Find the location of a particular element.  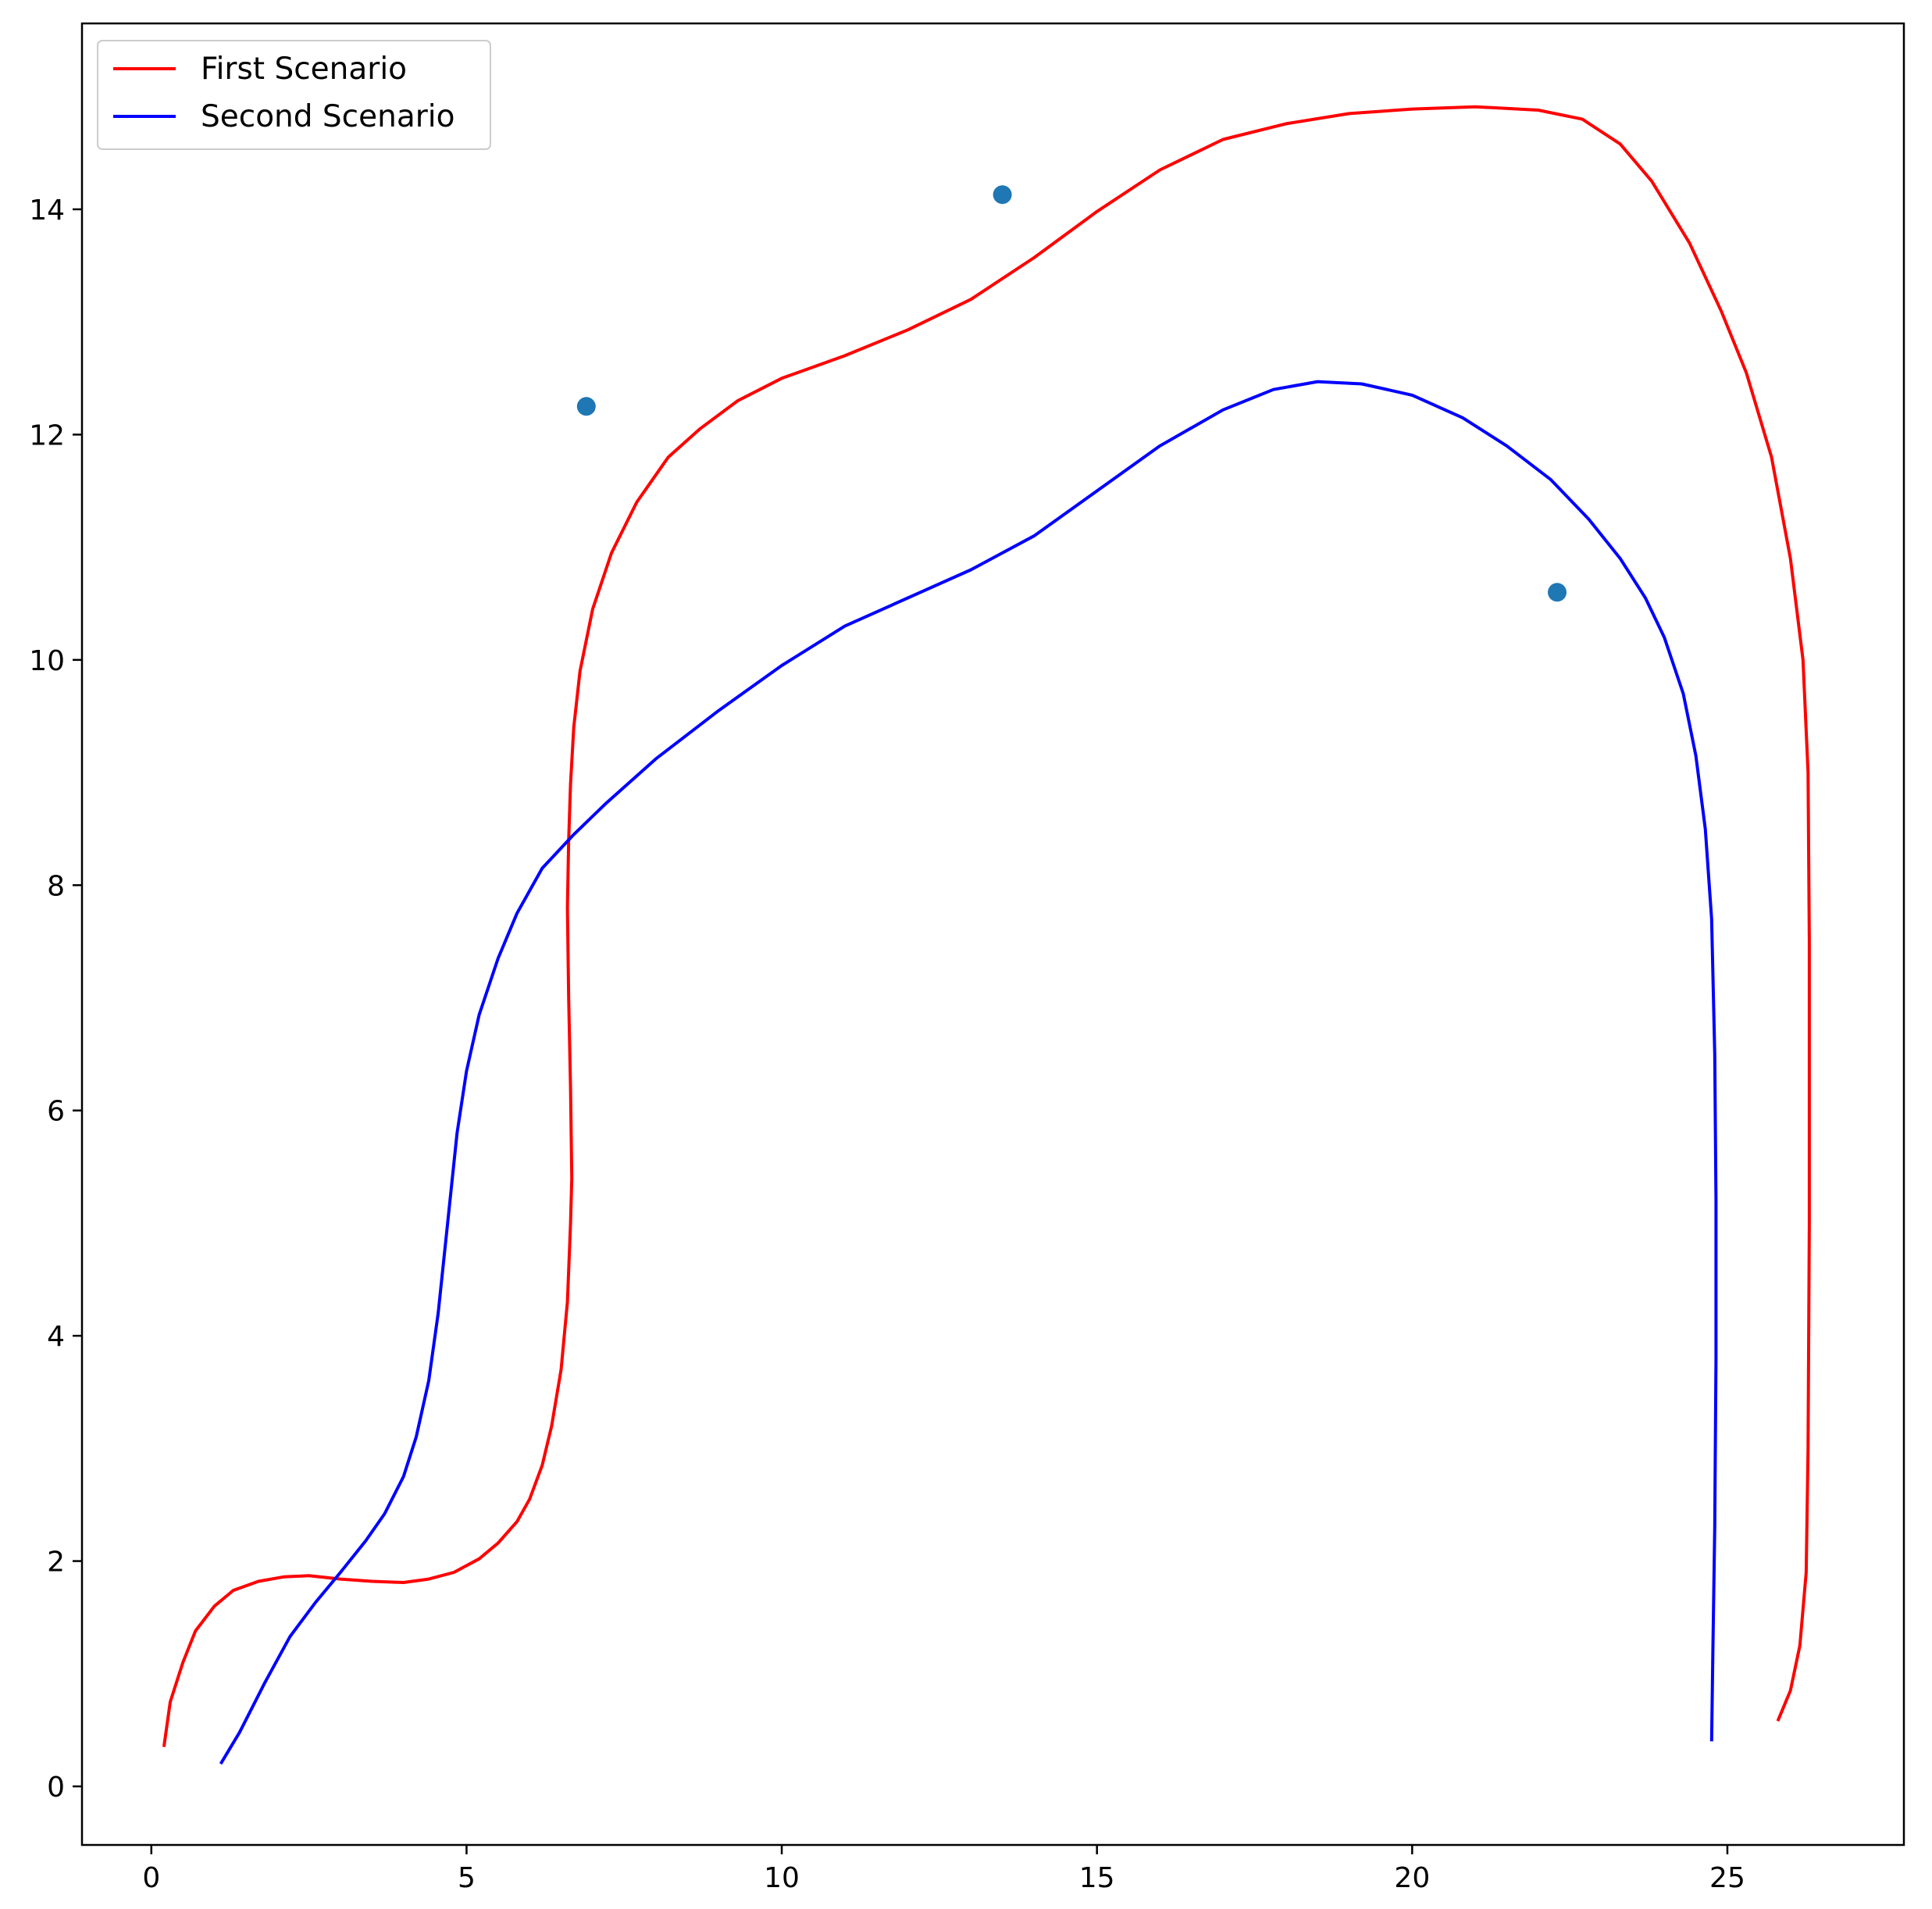

legend: First Scenario Second Scenario is located at coordinates (294, 95).